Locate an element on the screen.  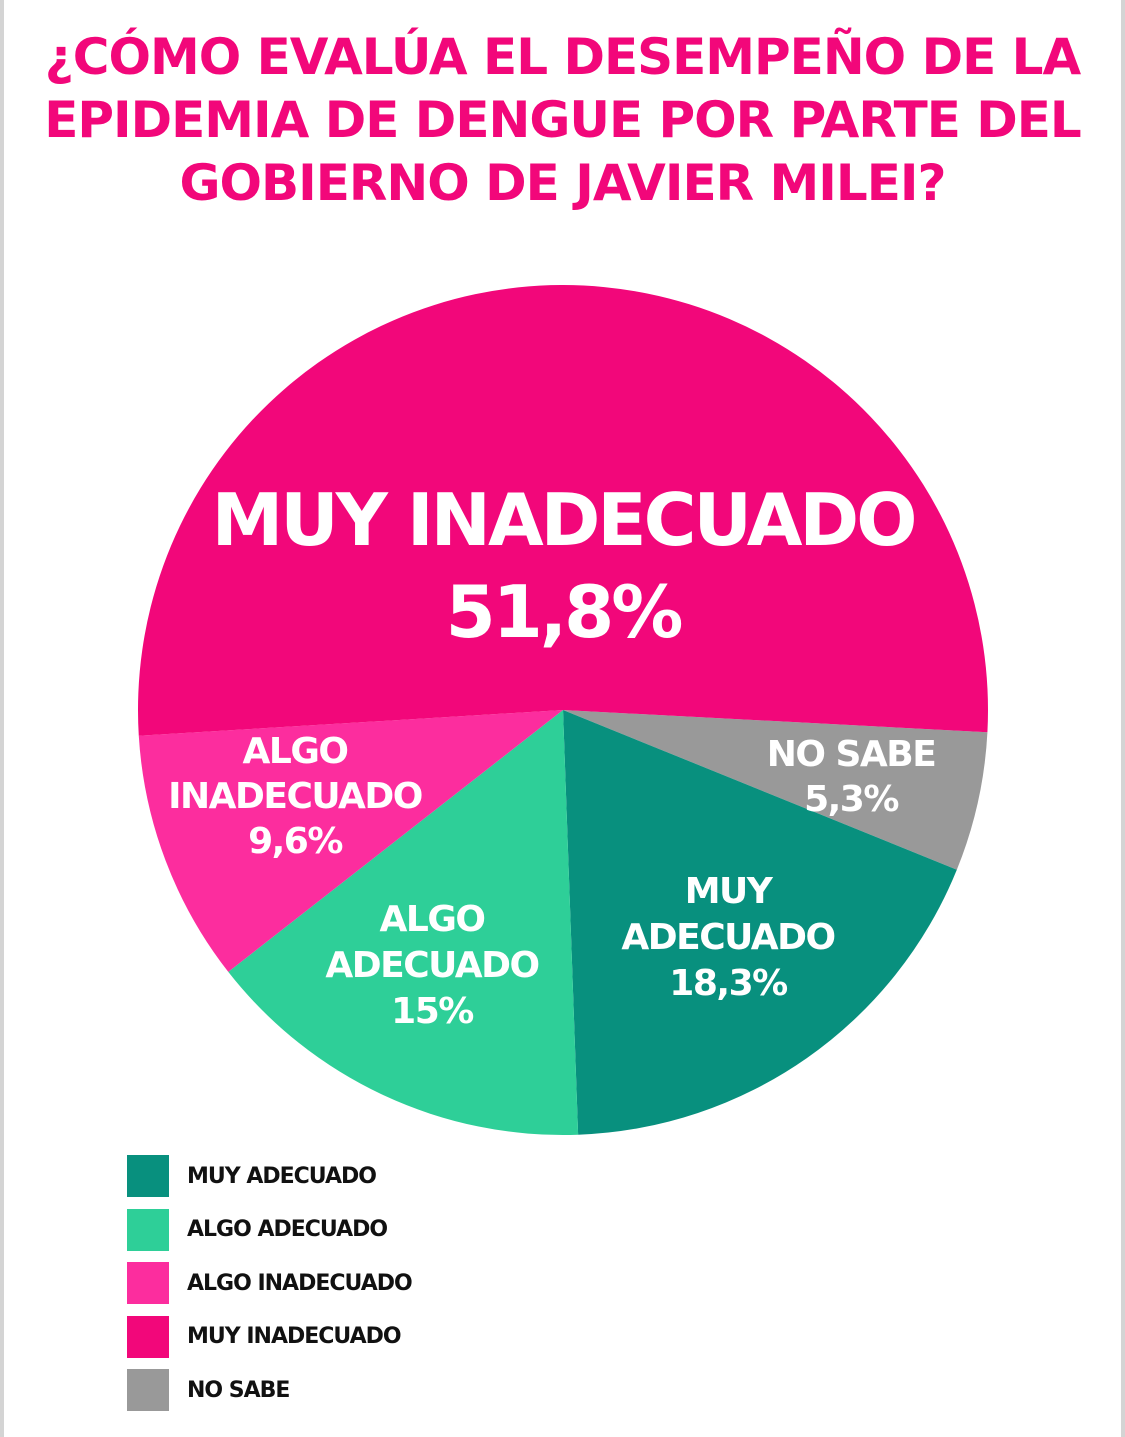
pie-slice-algo-inadecuado is located at coordinates (350, 841).